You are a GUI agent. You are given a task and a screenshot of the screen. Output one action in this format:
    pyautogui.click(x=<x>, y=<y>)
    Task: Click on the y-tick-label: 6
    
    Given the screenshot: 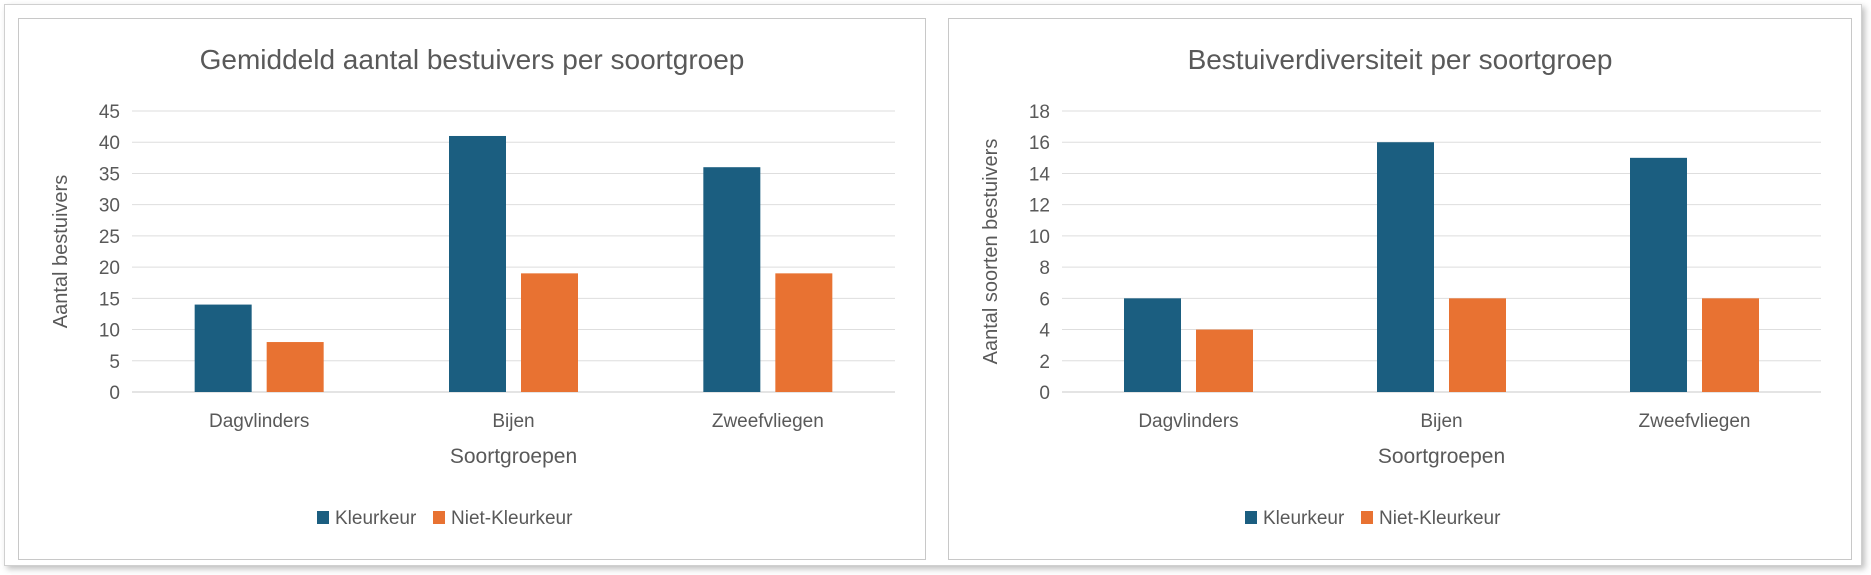 What is the action you would take?
    pyautogui.click(x=1044, y=299)
    